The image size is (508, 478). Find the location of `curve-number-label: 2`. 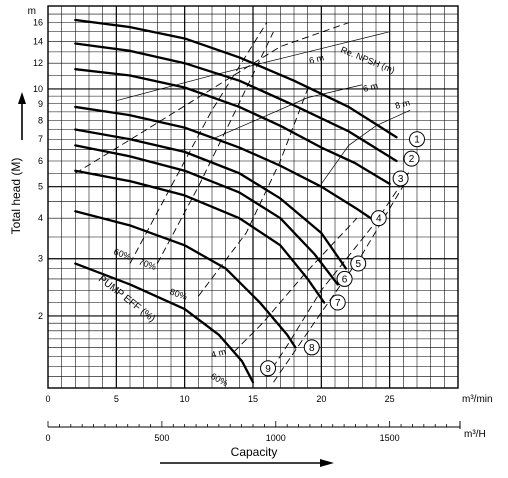

curve-number-label: 2 is located at coordinates (412, 159).